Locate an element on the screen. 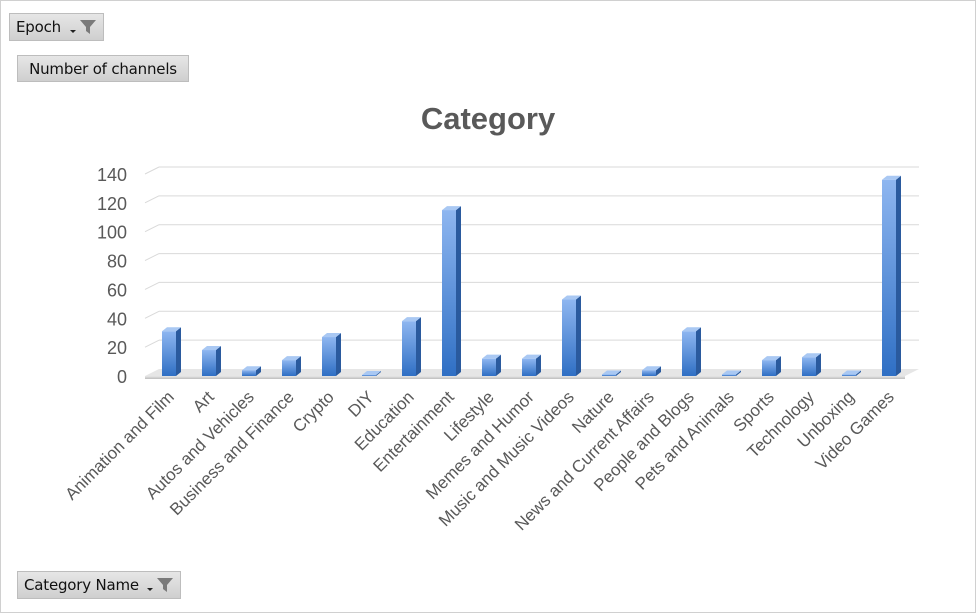  y-tick-label: 0 is located at coordinates (122, 377).